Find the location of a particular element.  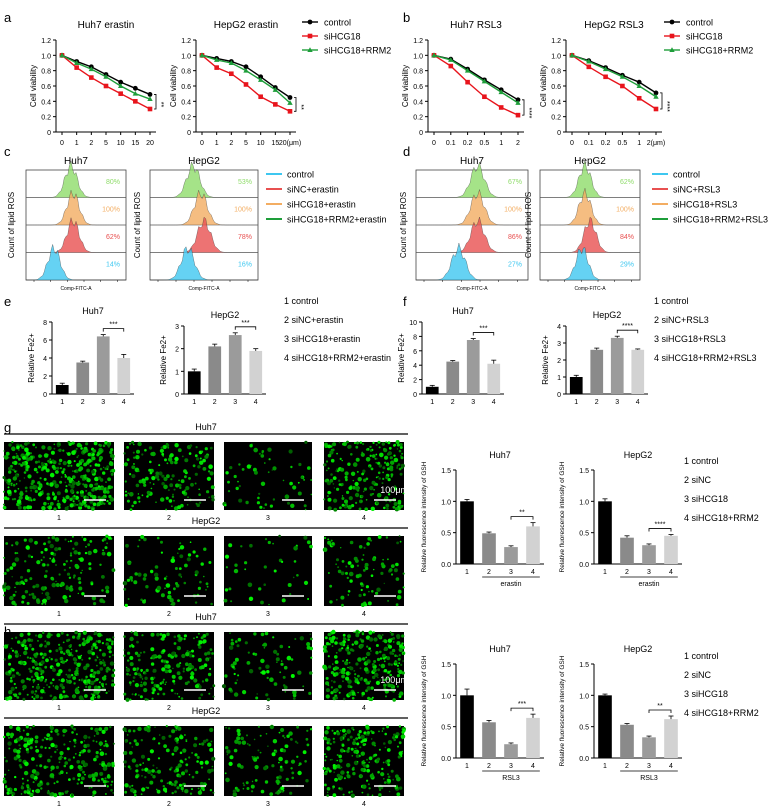

x-tick-label: 2 is located at coordinates (231, 143).